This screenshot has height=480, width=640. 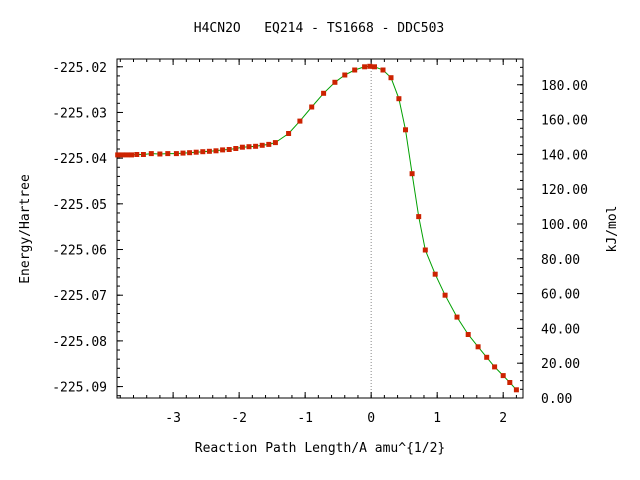 What do you see at coordinates (79, 159) in the screenshot?
I see `y-tick-label: -225.04` at bounding box center [79, 159].